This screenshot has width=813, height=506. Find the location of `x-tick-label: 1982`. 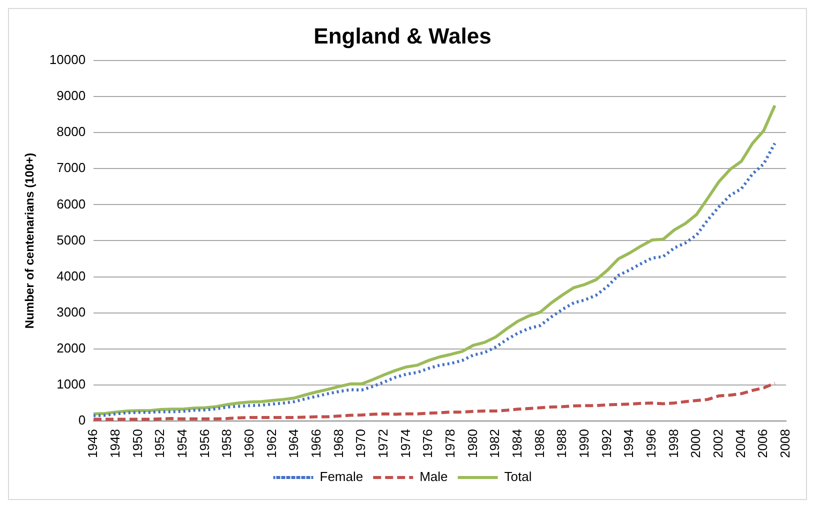

x-tick-label: 1982 is located at coordinates (494, 443).